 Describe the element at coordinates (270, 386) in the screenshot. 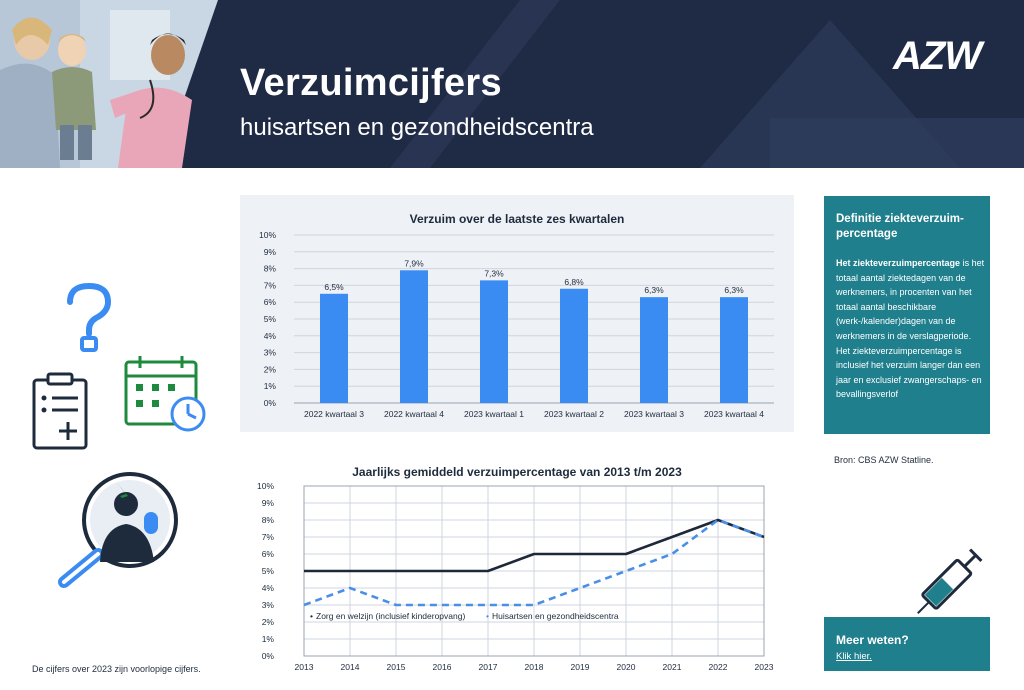

I see `bar-y-tick-label: 1%` at that location.